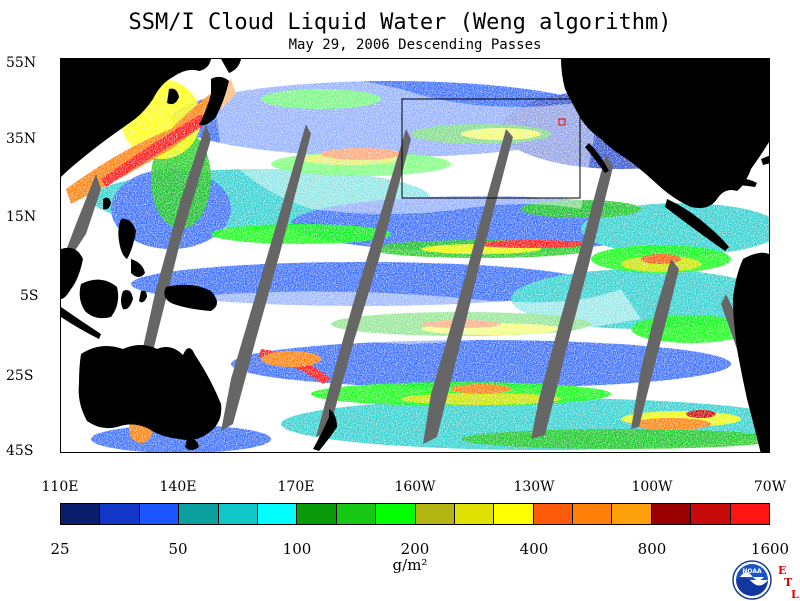  What do you see at coordinates (795, 594) in the screenshot?
I see `etl-letter-l: L` at bounding box center [795, 594].